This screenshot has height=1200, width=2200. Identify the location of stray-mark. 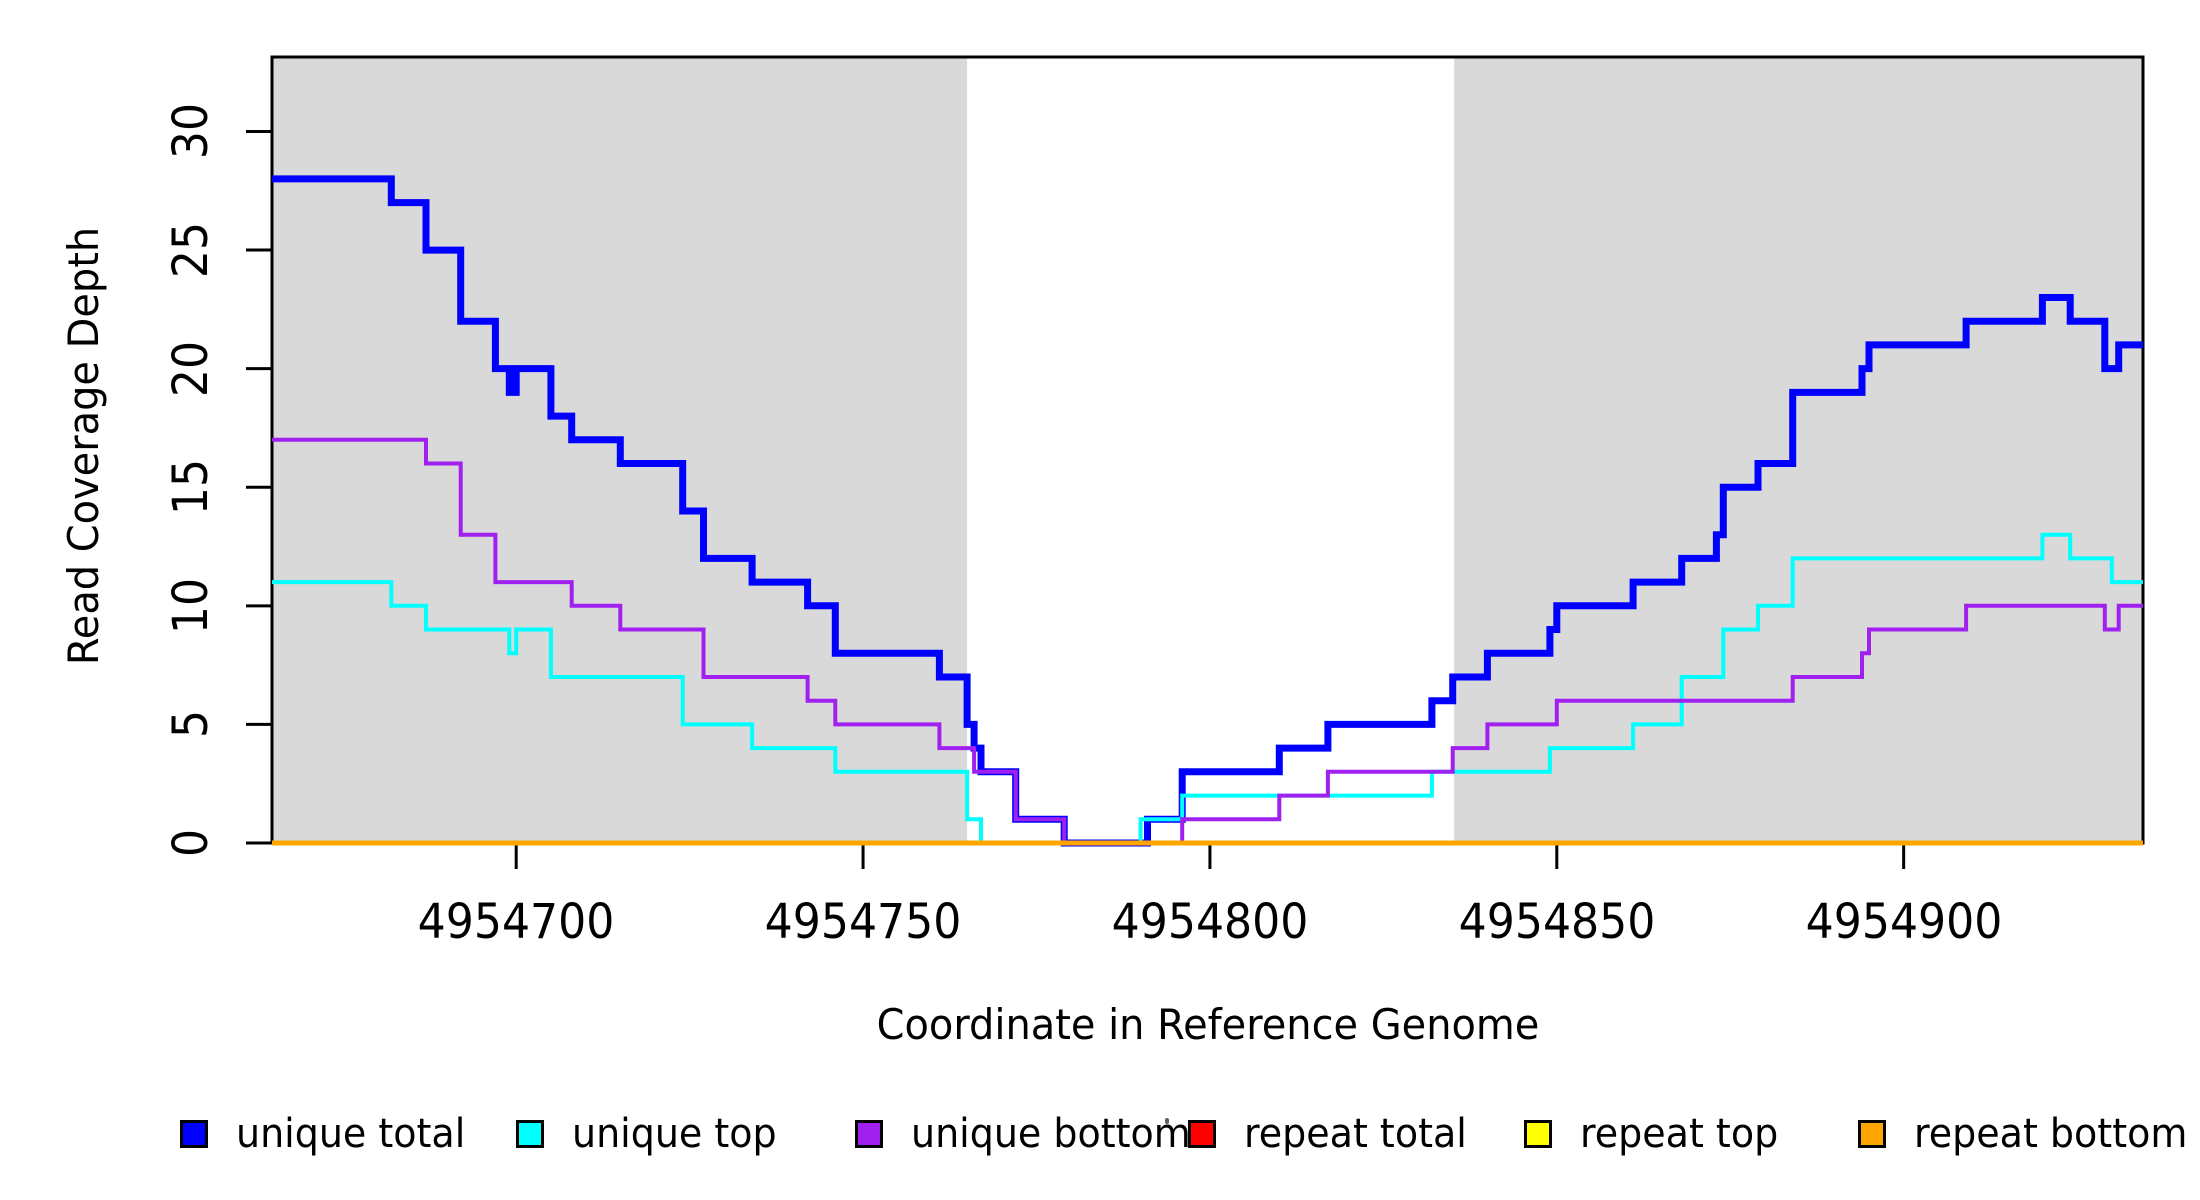
(1167, 1121).